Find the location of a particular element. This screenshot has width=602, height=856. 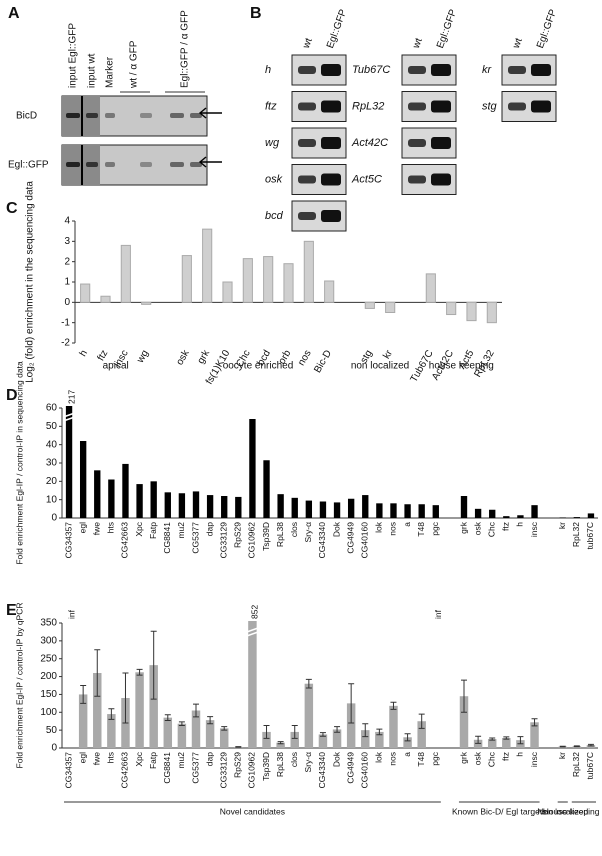

x-tick-label: h is located at coordinates (84, 353).